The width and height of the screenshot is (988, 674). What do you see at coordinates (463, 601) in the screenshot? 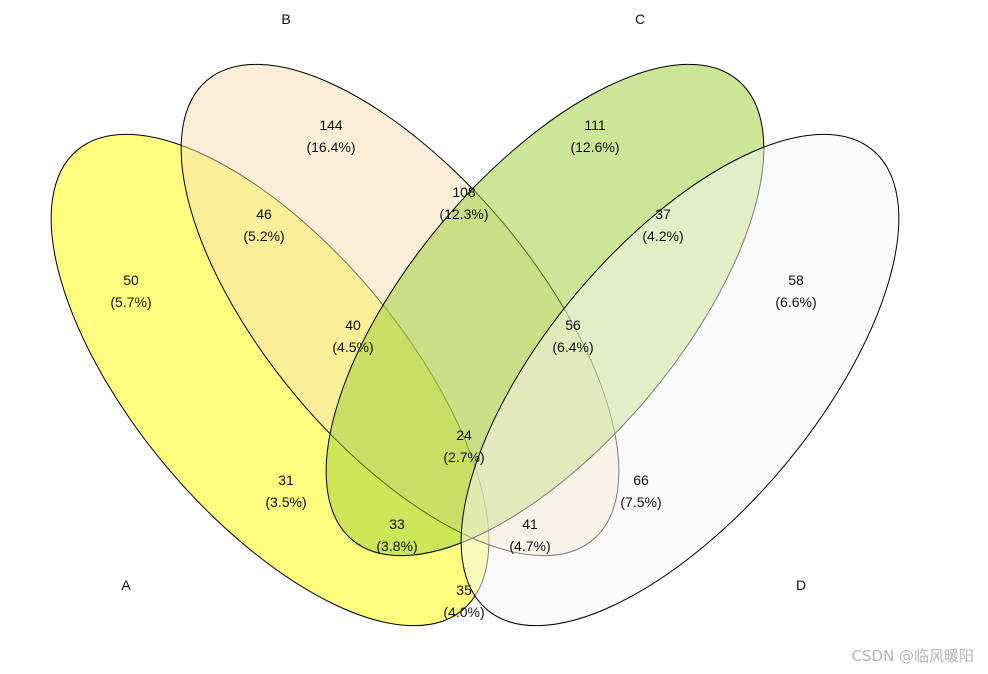
I see `region-ad: 35 (4.0%)` at bounding box center [463, 601].